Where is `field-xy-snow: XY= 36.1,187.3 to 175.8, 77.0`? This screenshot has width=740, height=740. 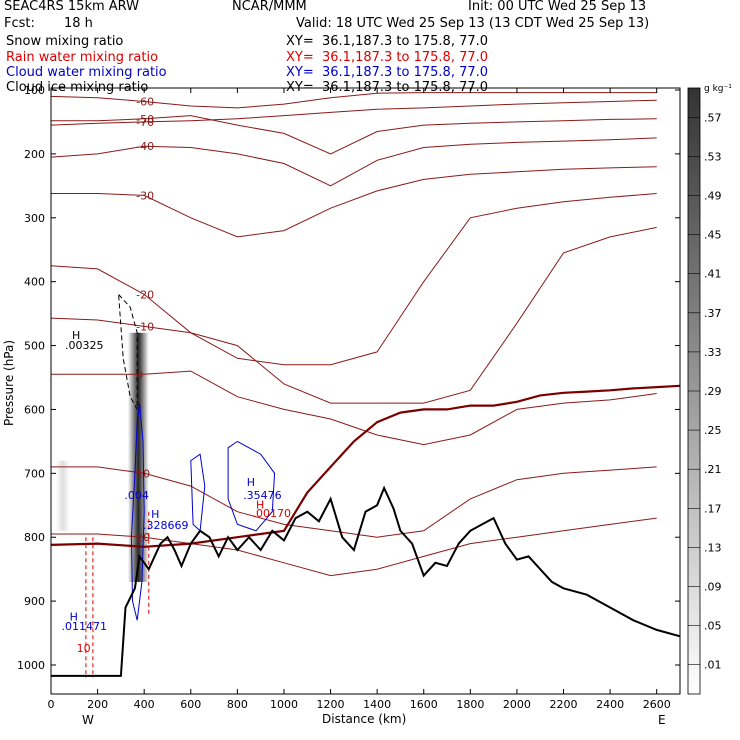
field-xy-snow: XY= 36.1,187.3 to 175.8, 77.0 is located at coordinates (387, 41).